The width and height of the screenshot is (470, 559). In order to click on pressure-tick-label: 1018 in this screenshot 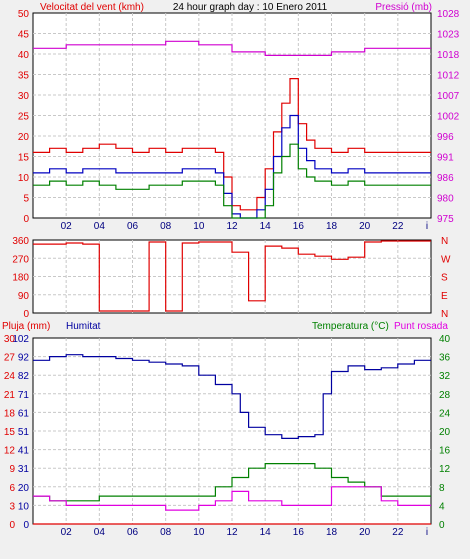, I will do `click(448, 55)`.